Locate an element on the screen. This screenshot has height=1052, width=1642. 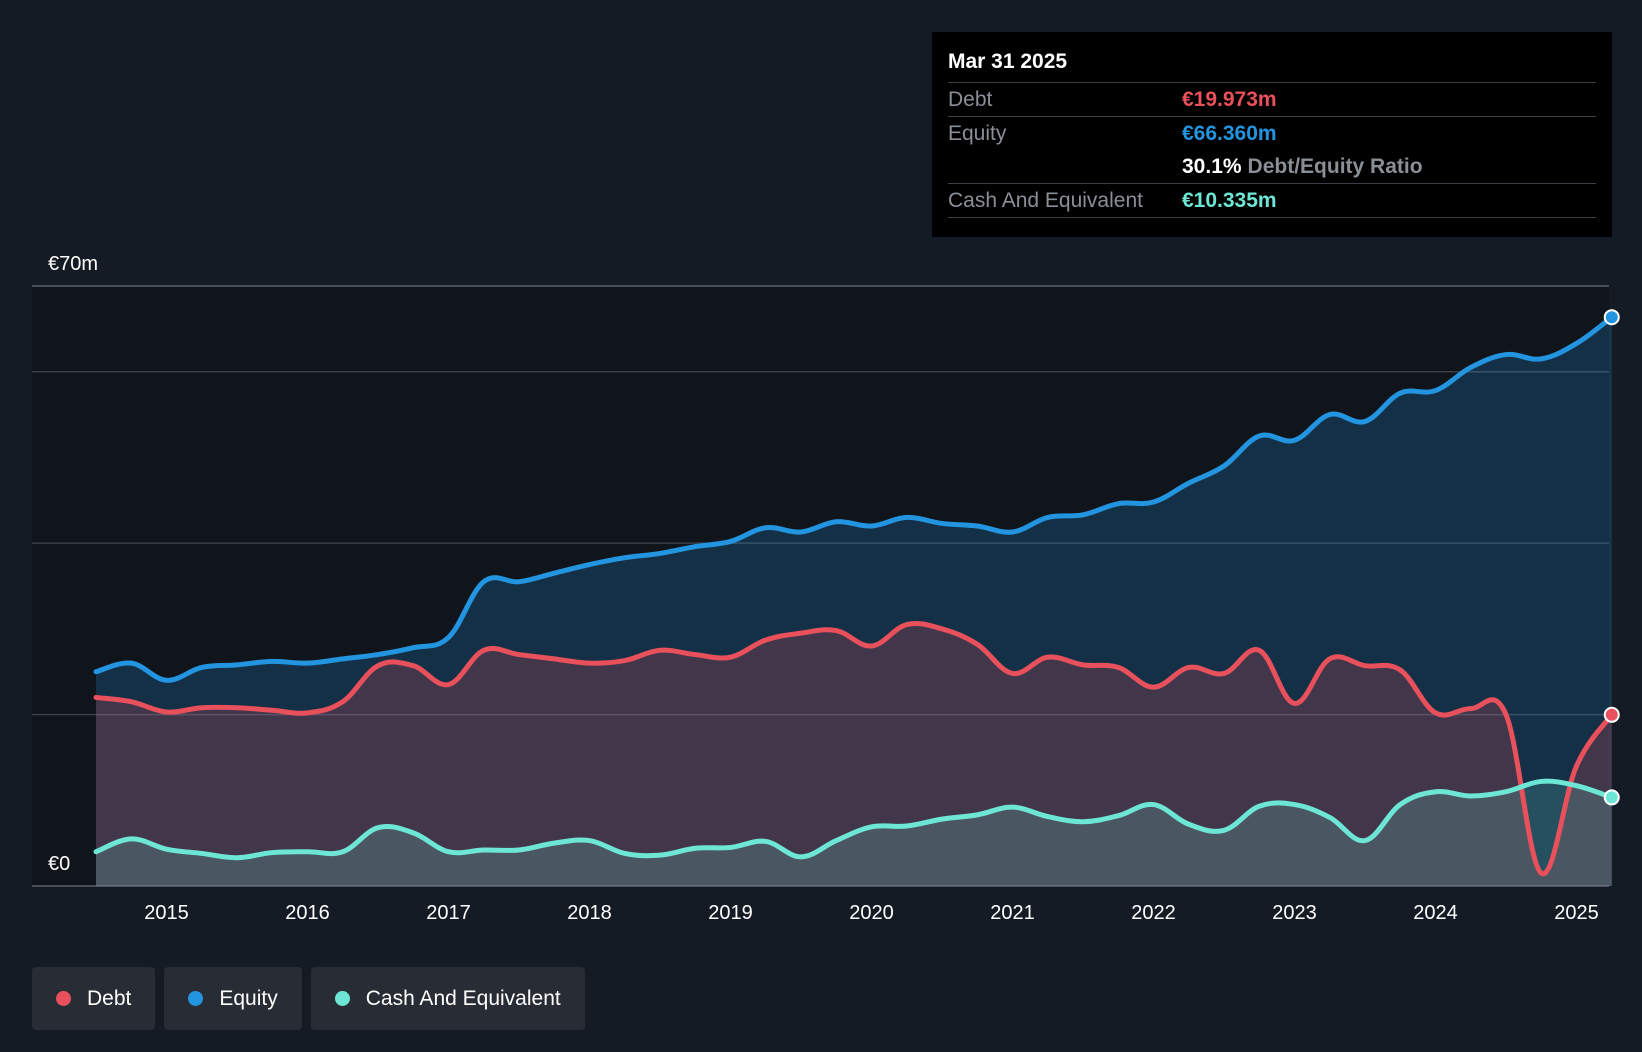
x-tick-label-2023: 2023 is located at coordinates (1294, 913).